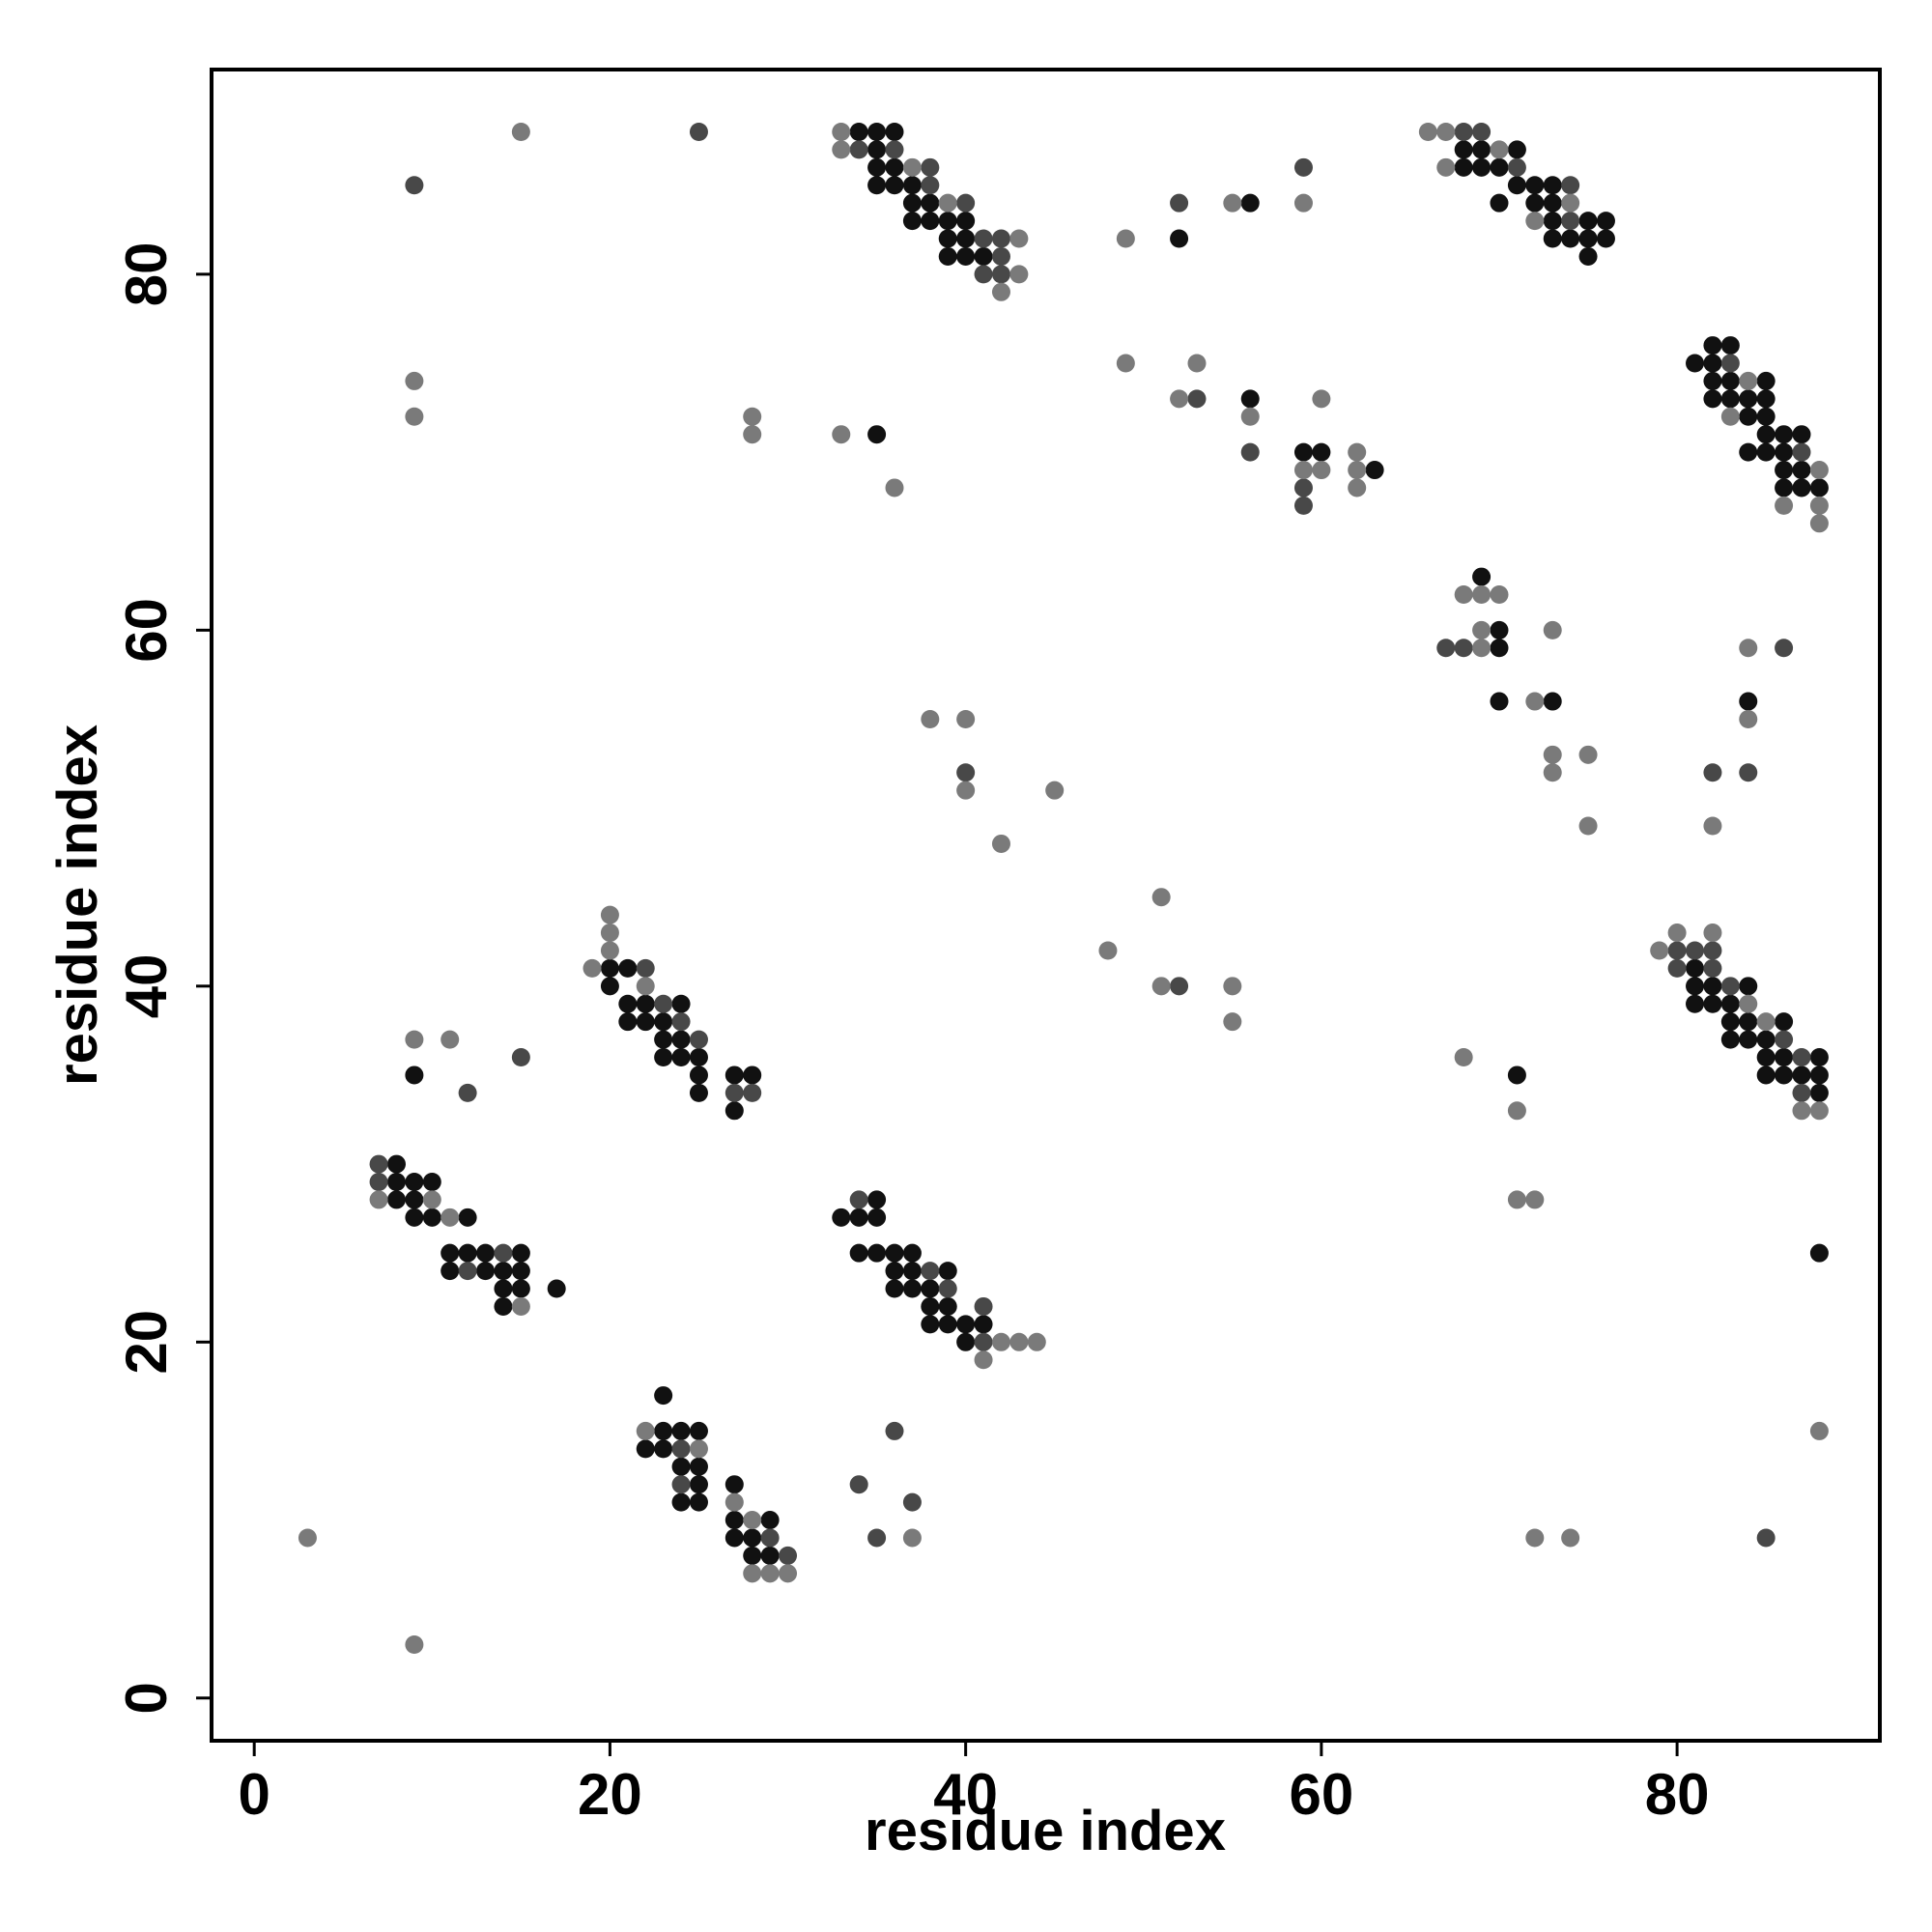  Describe the element at coordinates (146, 630) in the screenshot. I see `y-tick-label: 60` at that location.